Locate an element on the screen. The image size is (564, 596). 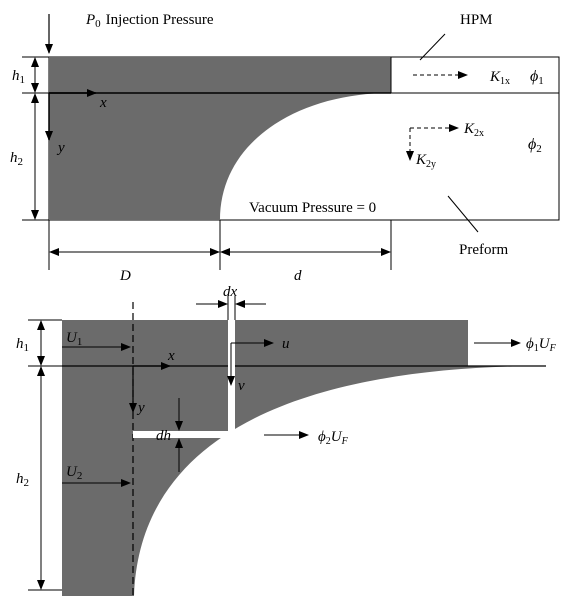
top-x-label: x is located at coordinates (103, 103).